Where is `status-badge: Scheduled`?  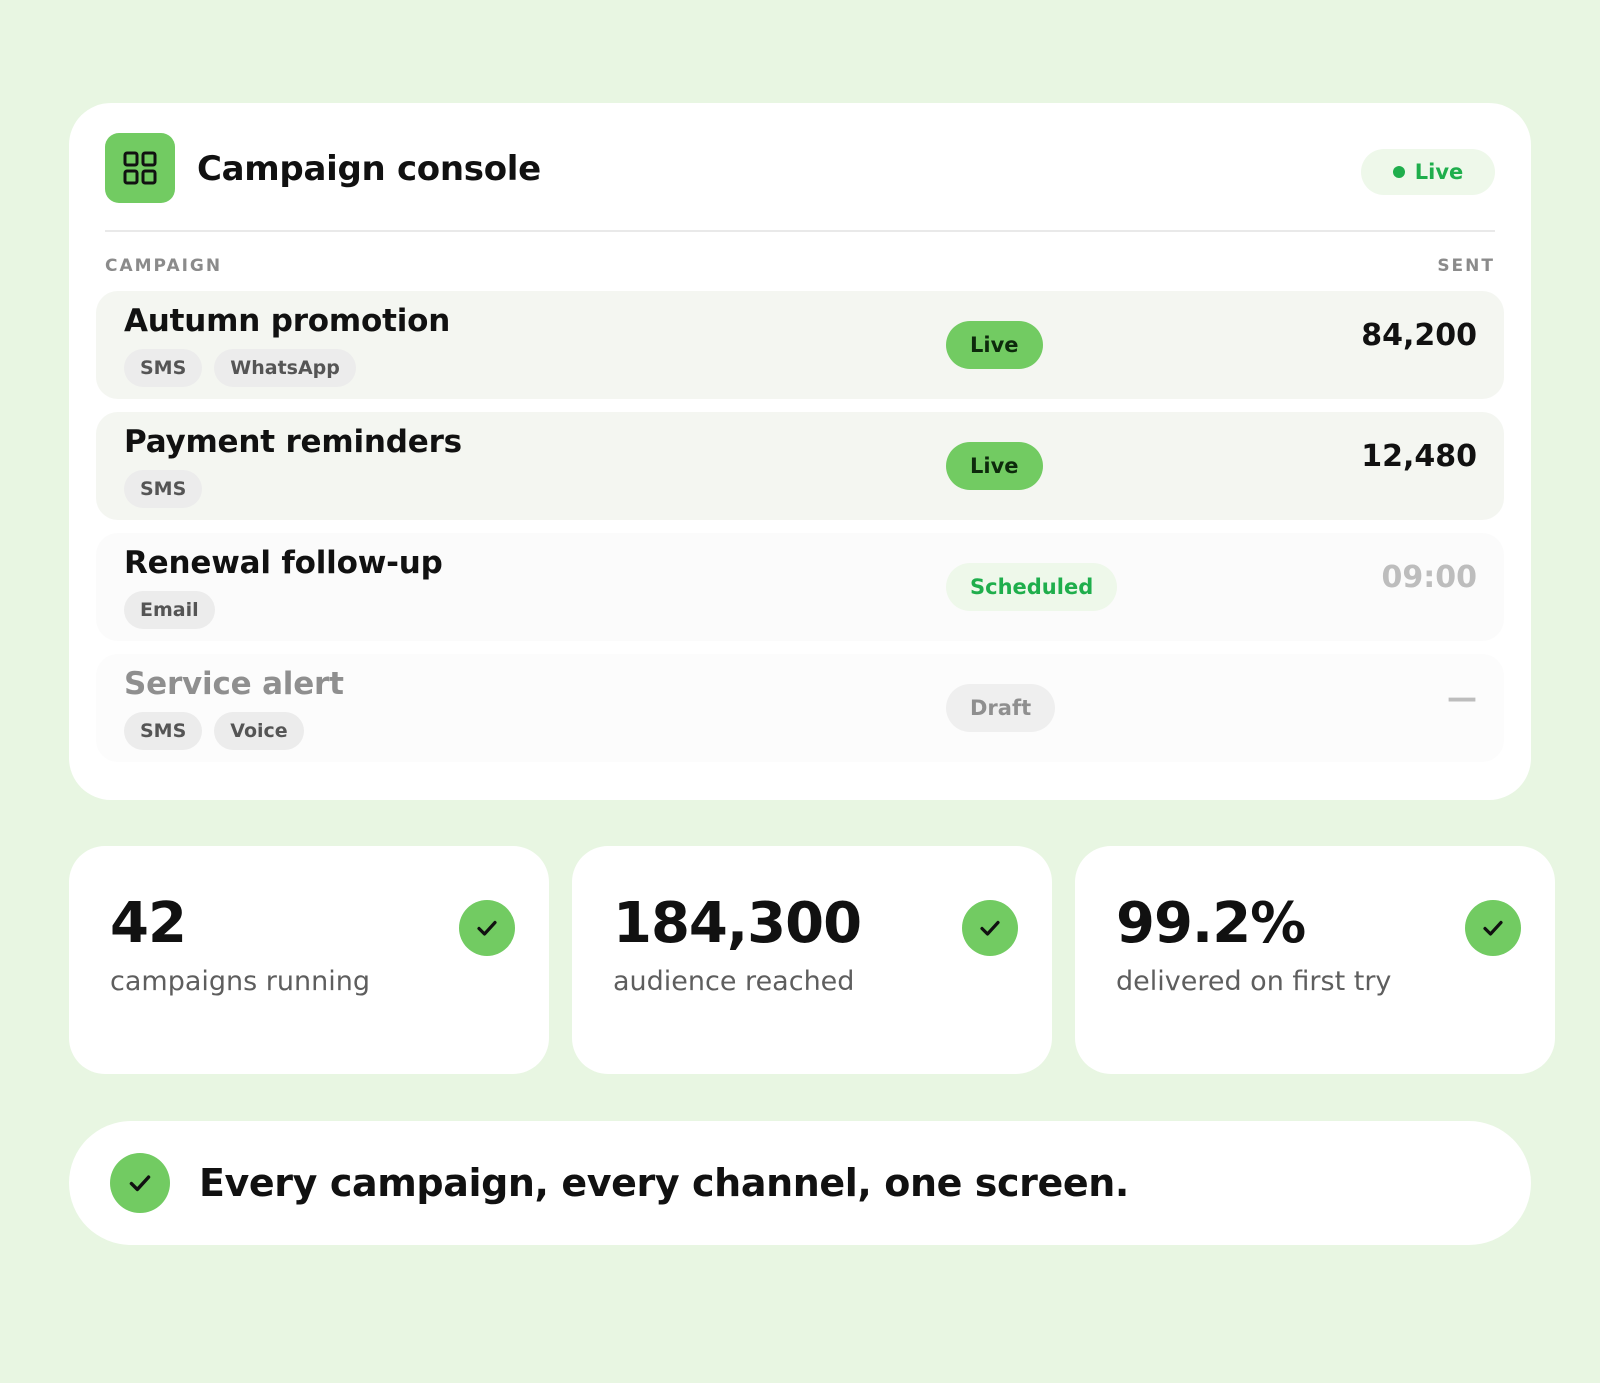 status-badge: Scheduled is located at coordinates (1032, 587).